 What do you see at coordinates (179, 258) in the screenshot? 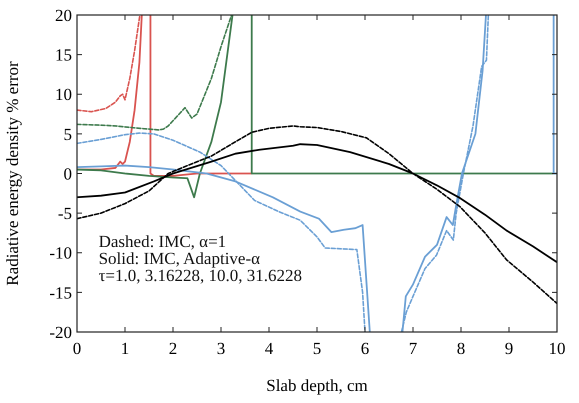
I see `annotation: Solid: IMC, Adaptive-α` at bounding box center [179, 258].